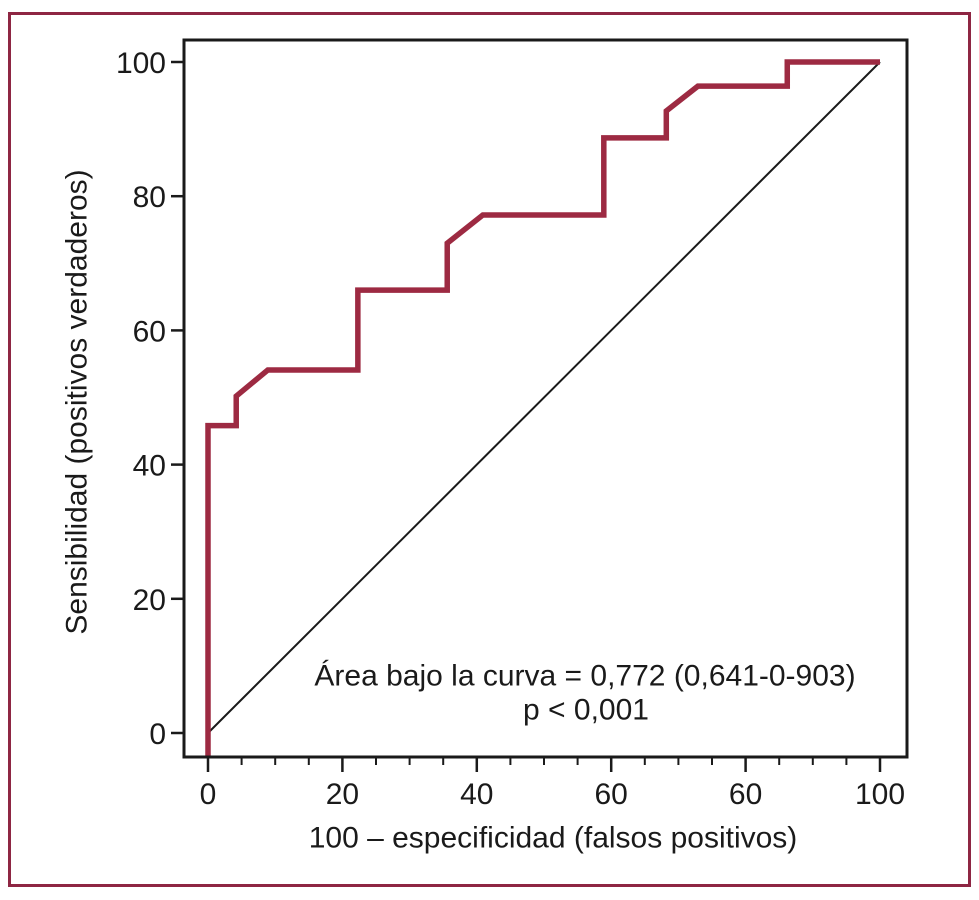 This screenshot has height=900, width=979. I want to click on x-tick-label: 20, so click(342, 794).